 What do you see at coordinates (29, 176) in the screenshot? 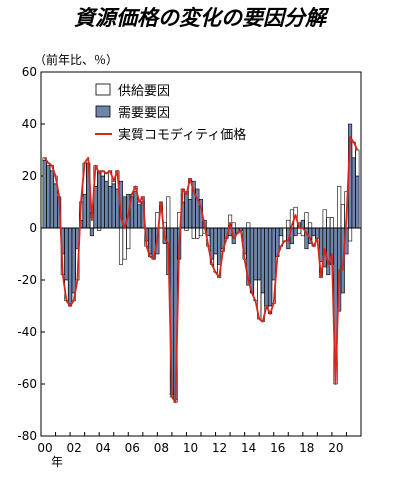
I see `y-tick-label: 20` at bounding box center [29, 176].